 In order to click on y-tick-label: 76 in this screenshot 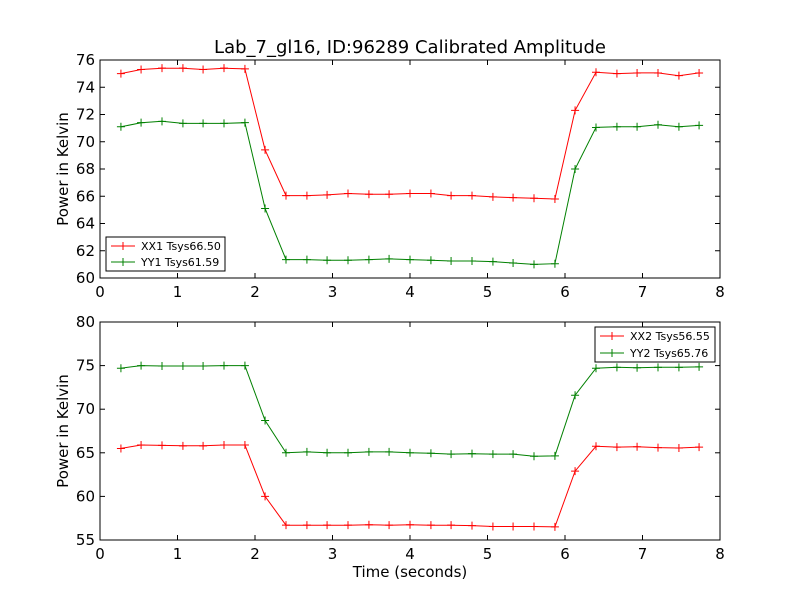, I will do `click(85, 60)`.